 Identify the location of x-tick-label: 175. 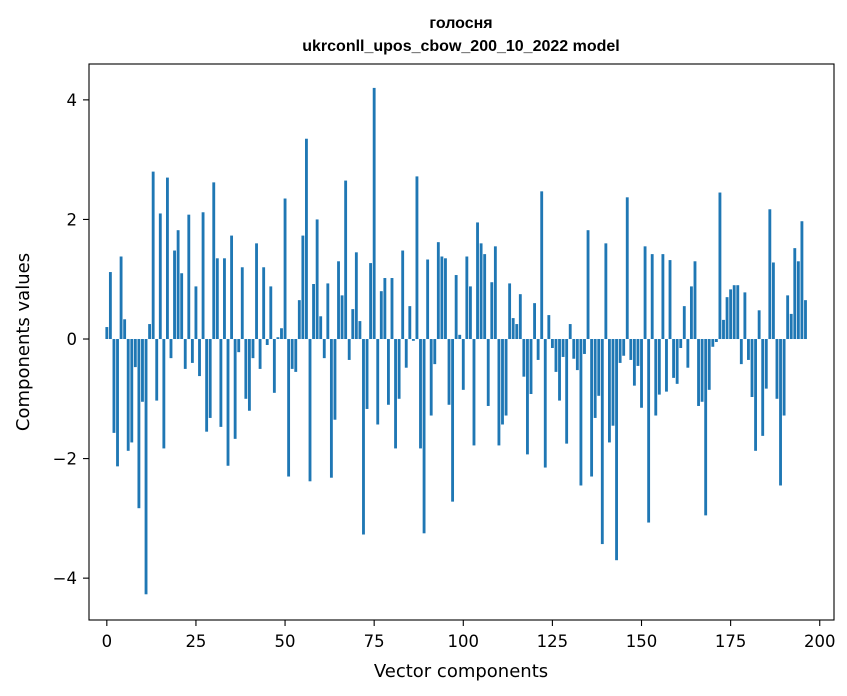
(731, 641).